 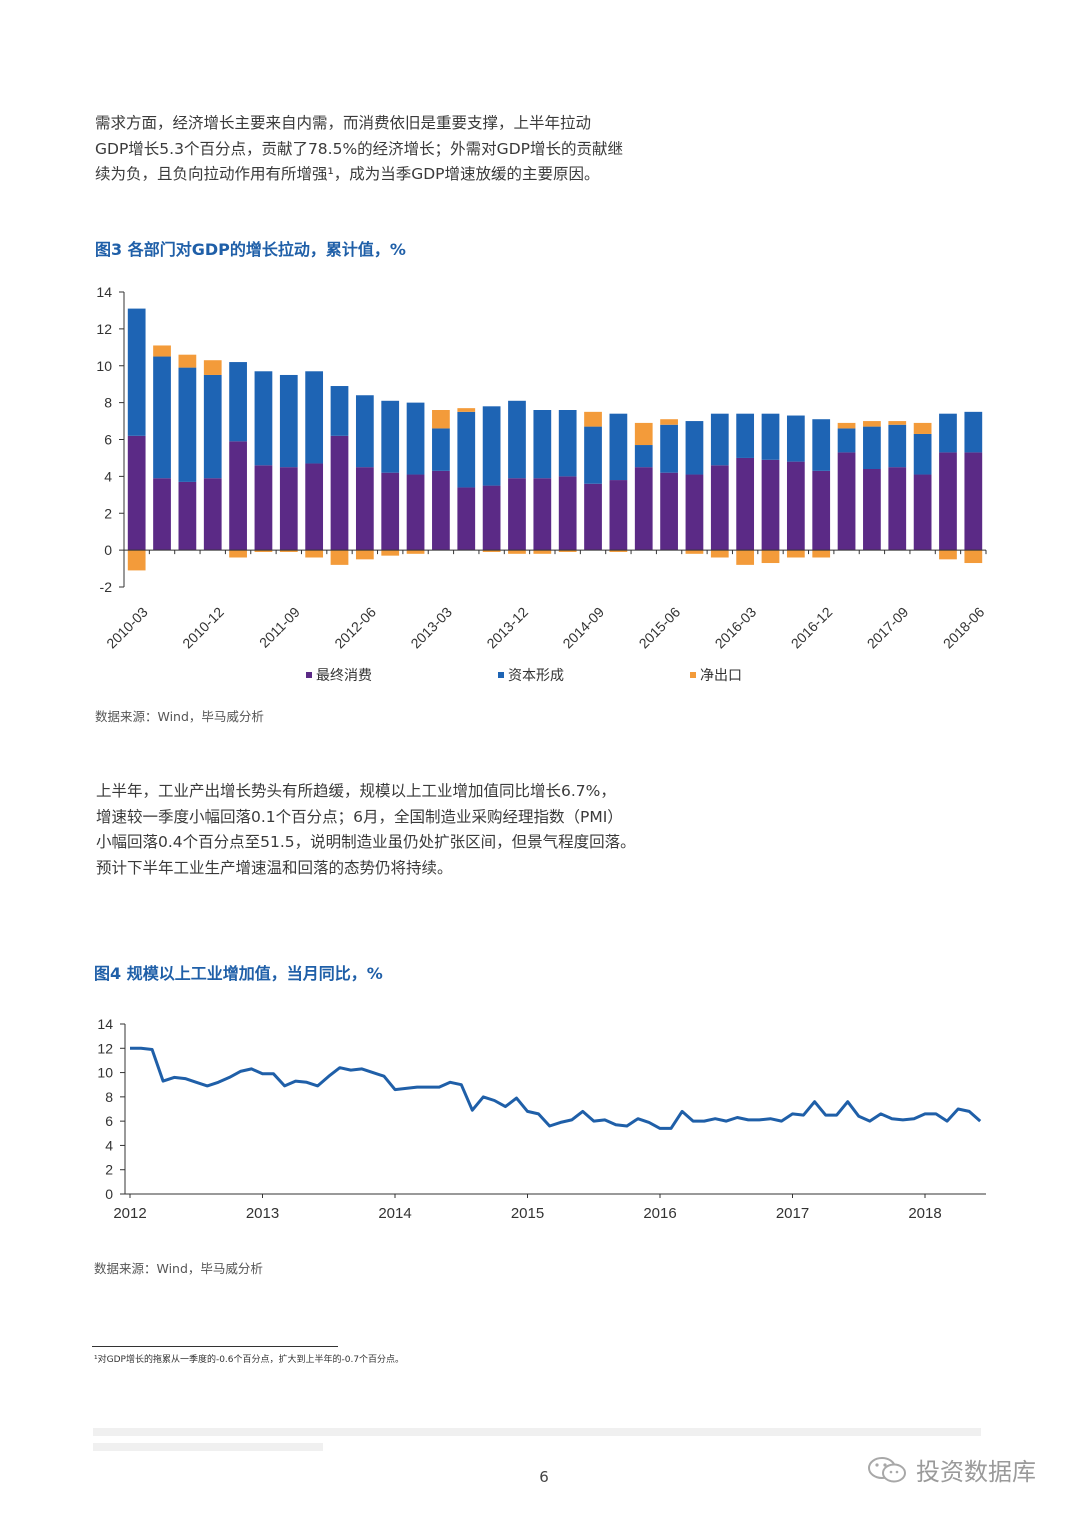 I want to click on x-tick-label: 2012-06, so click(x=355, y=628).